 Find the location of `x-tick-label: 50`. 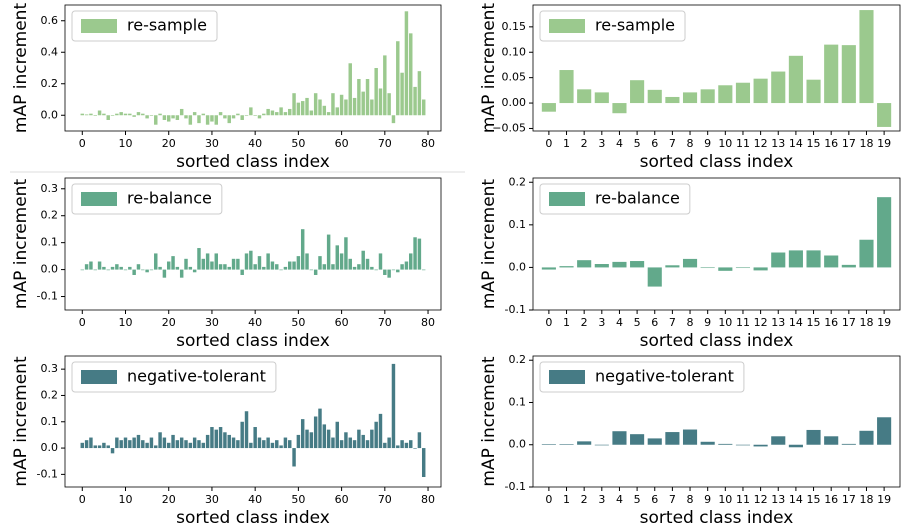

x-tick-label: 50 is located at coordinates (298, 499).